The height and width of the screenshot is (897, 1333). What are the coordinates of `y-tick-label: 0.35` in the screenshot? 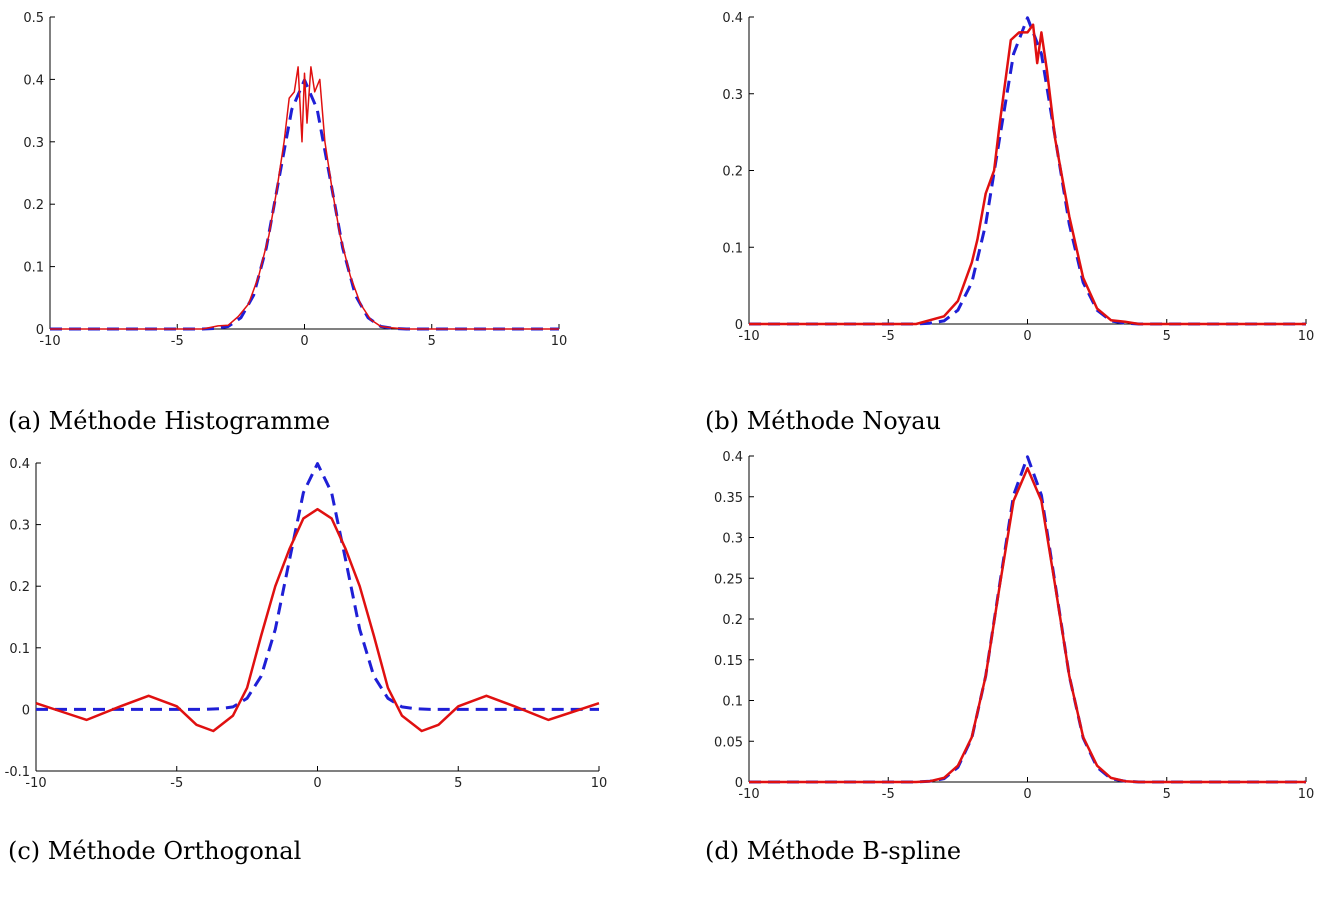 It's located at (728, 498).